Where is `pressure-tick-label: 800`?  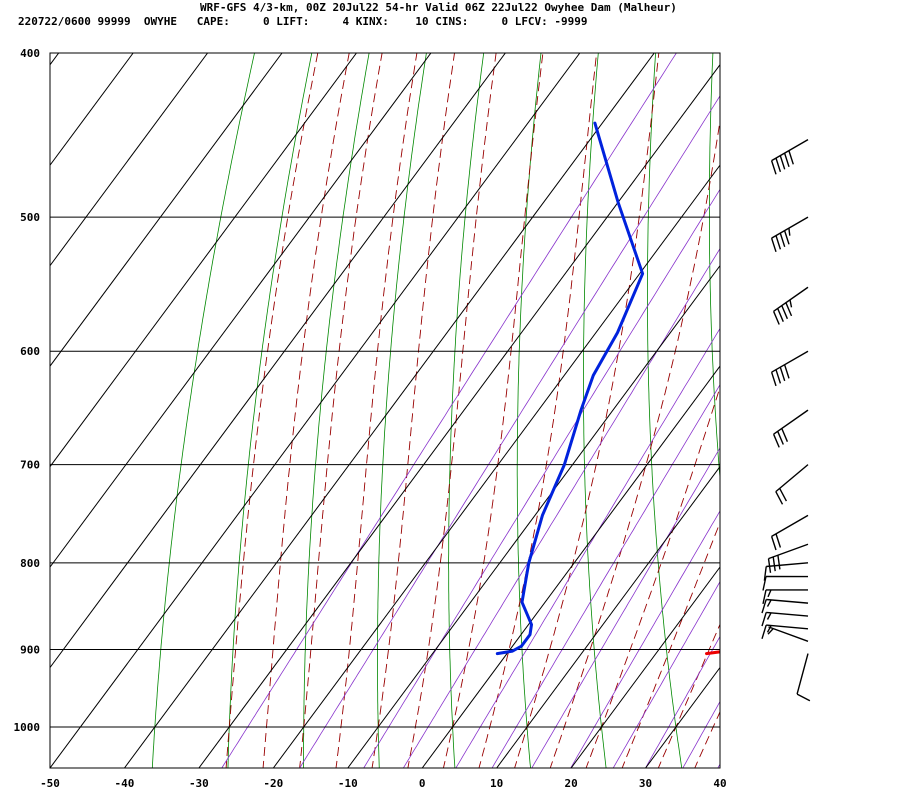
pressure-tick-label: 800 is located at coordinates (30, 563).